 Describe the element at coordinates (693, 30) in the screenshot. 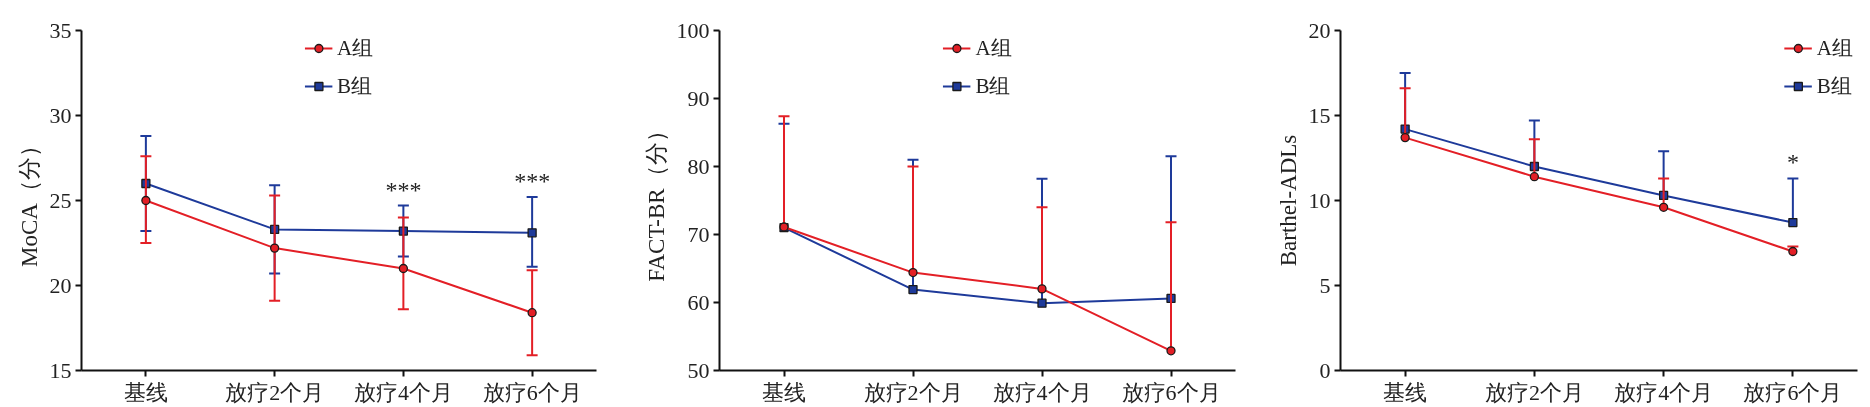

I see `y-tick-label: 100` at that location.